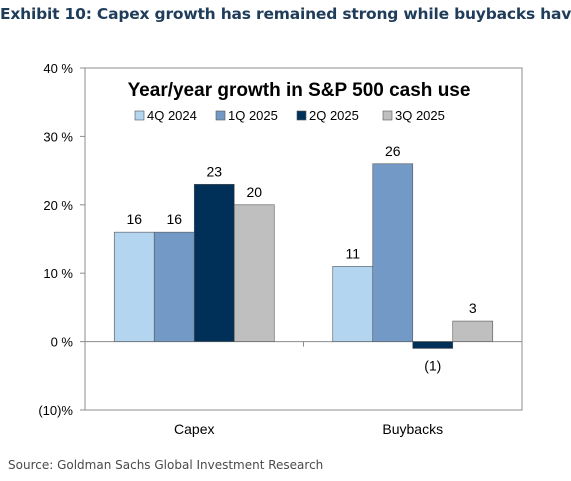 The height and width of the screenshot is (481, 571). What do you see at coordinates (172, 115) in the screenshot?
I see `legend-label-4q-2024: 4Q 2024` at bounding box center [172, 115].